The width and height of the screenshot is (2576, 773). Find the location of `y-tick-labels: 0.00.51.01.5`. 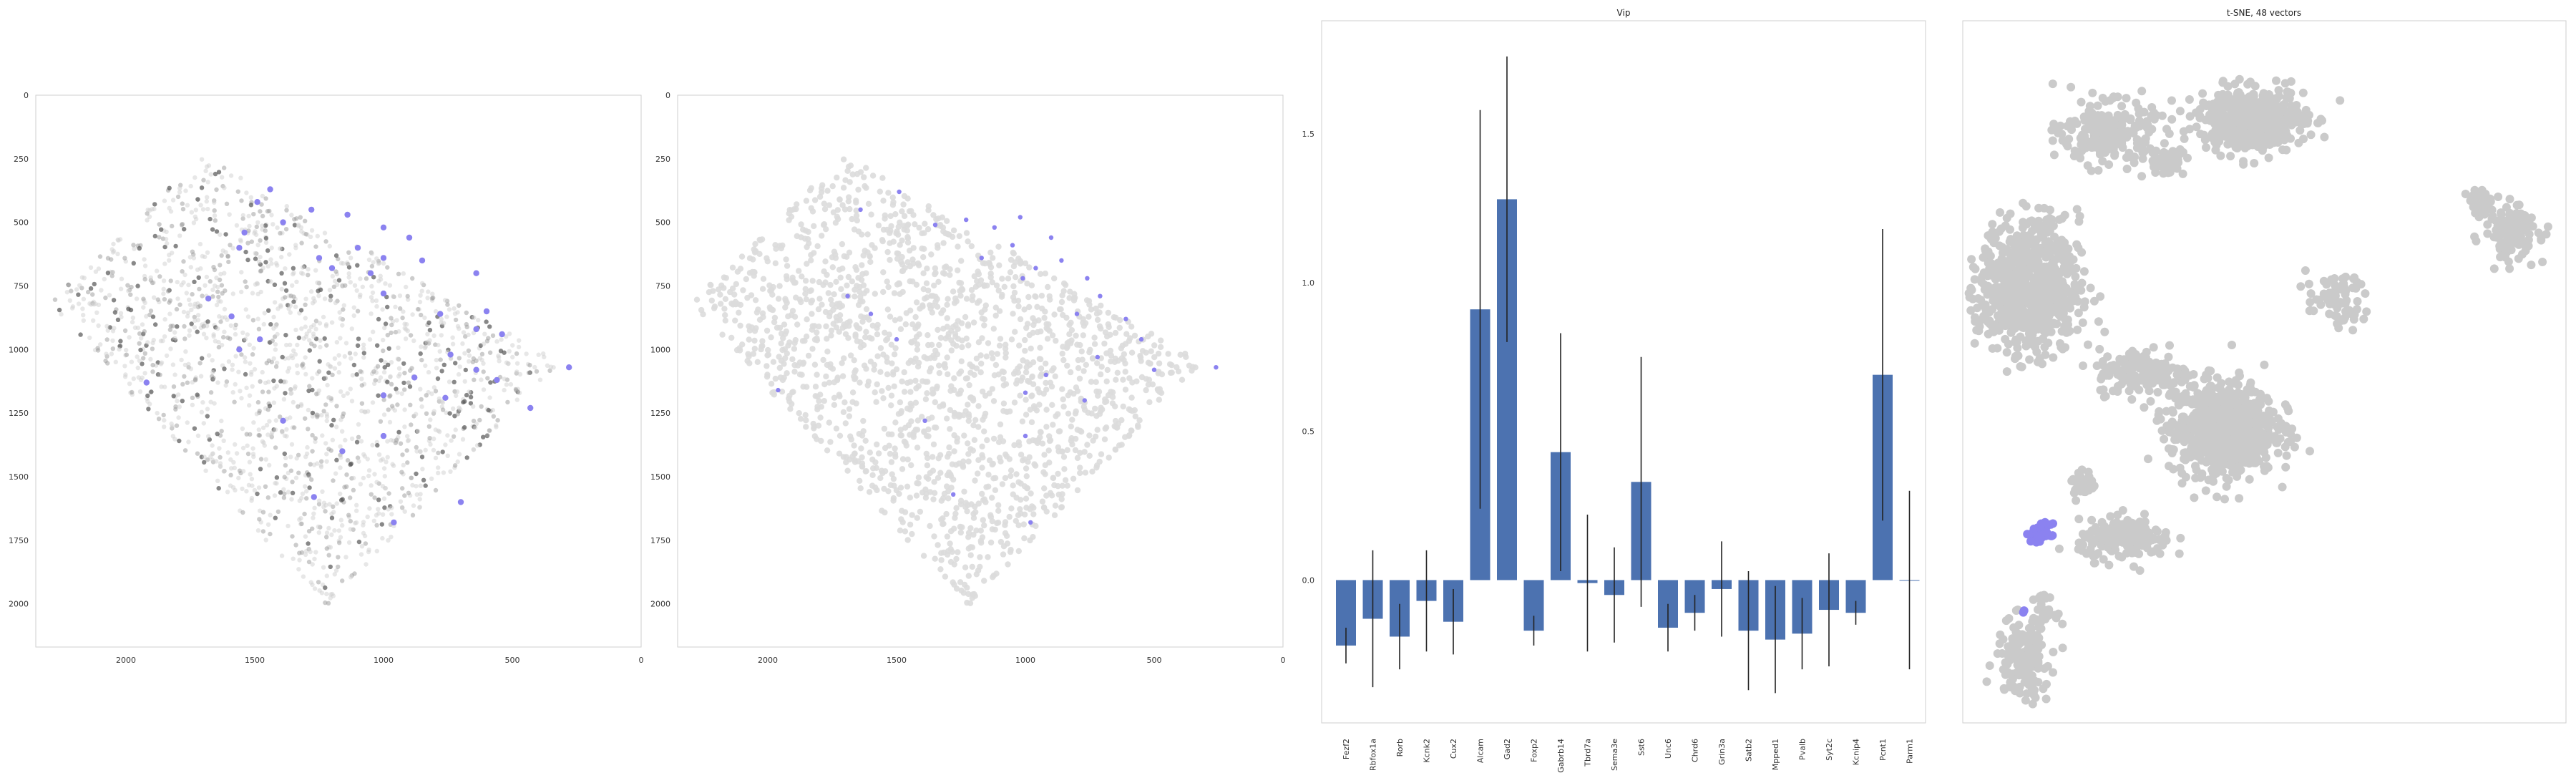

y-tick-labels: 0.00.51.01.5 is located at coordinates (1308, 357).